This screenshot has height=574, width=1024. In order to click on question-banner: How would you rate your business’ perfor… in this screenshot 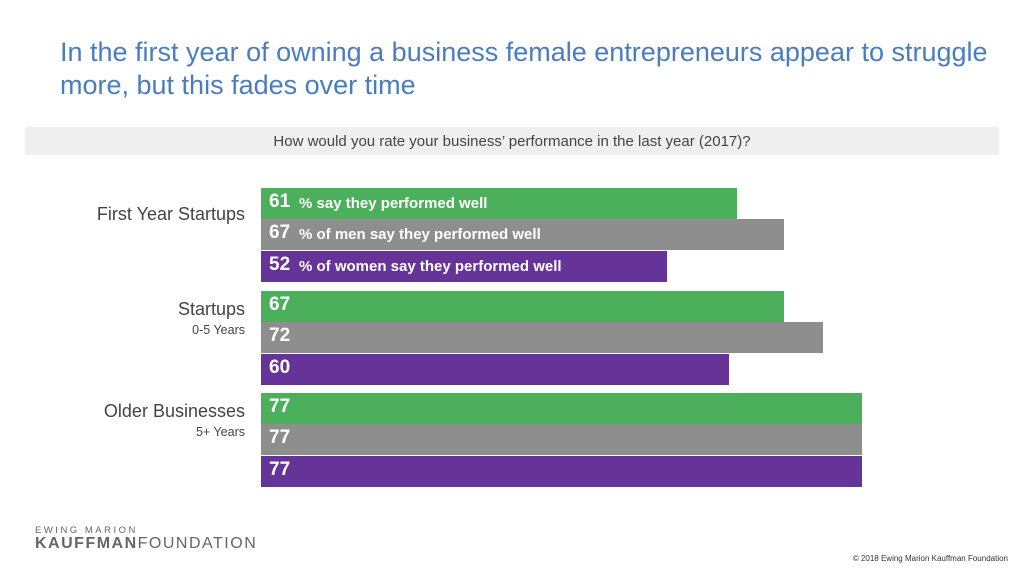, I will do `click(512, 141)`.